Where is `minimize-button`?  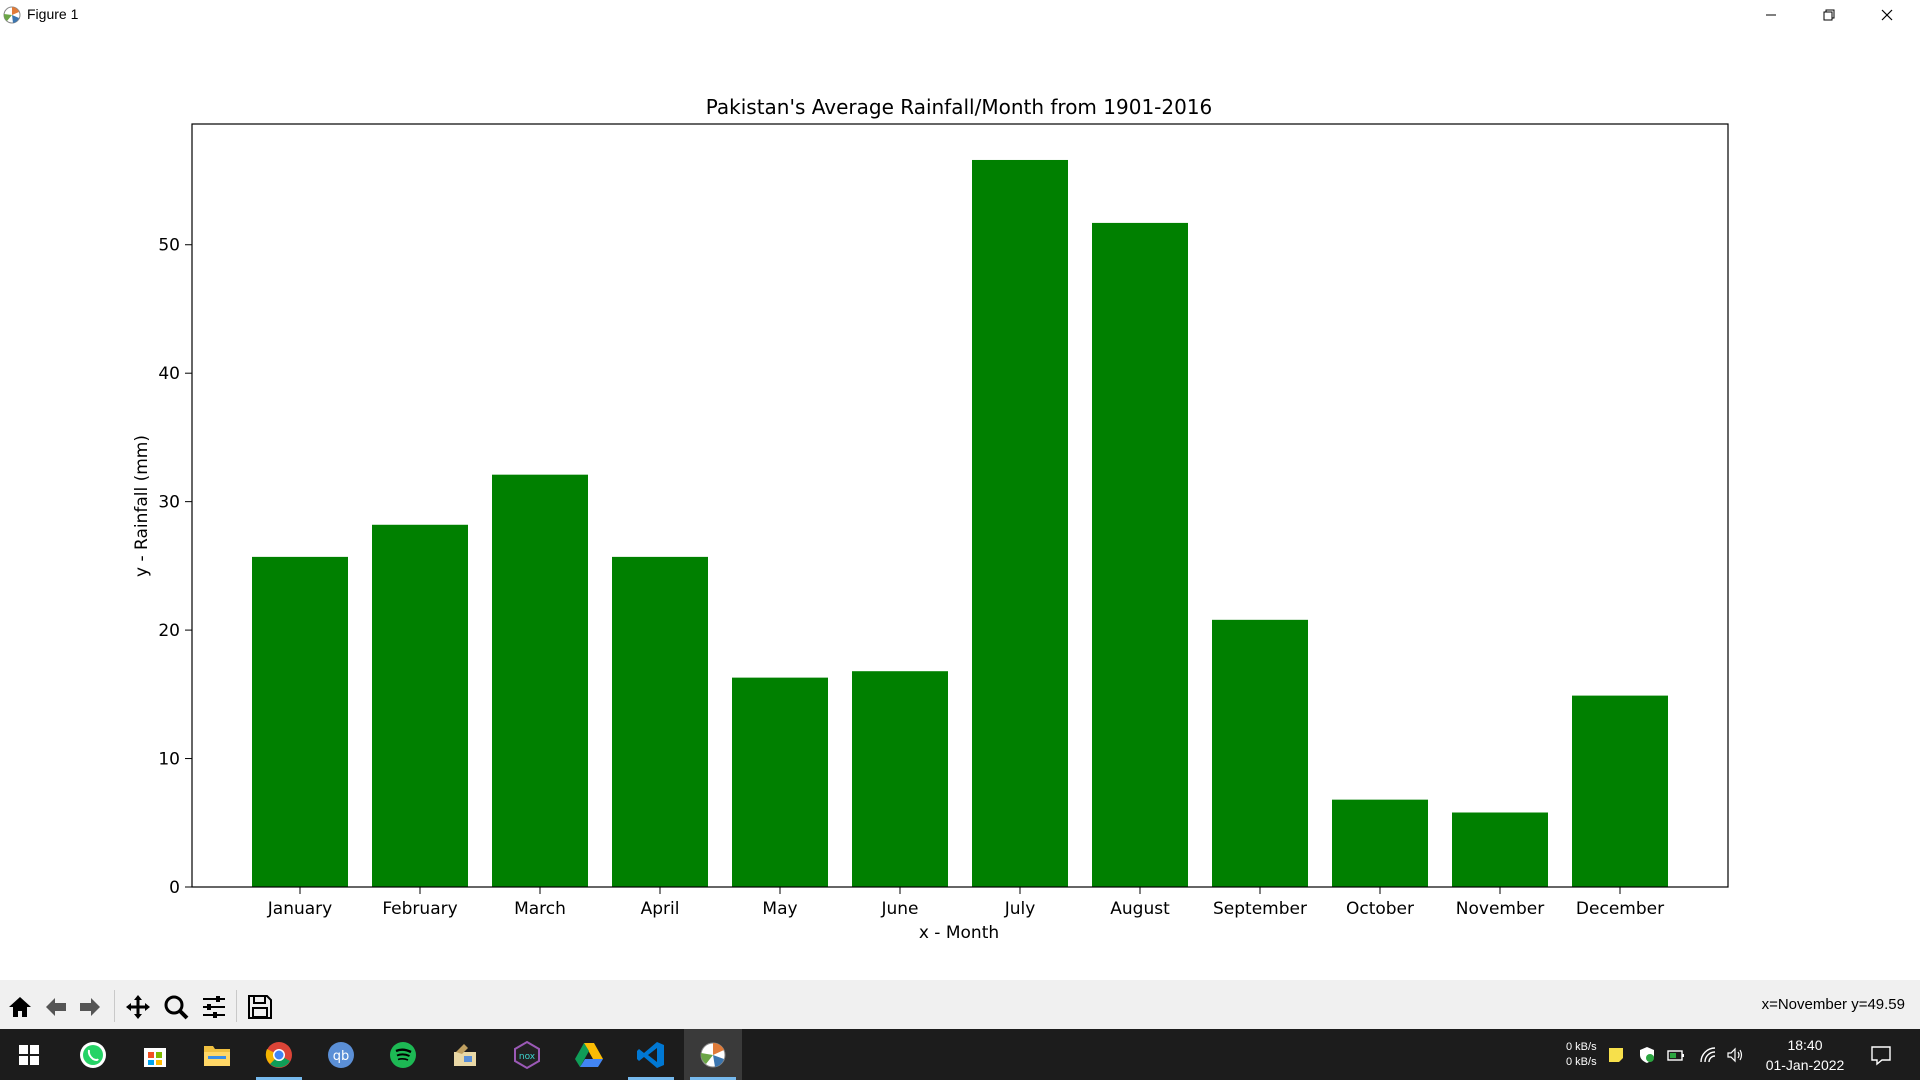
minimize-button is located at coordinates (1771, 15).